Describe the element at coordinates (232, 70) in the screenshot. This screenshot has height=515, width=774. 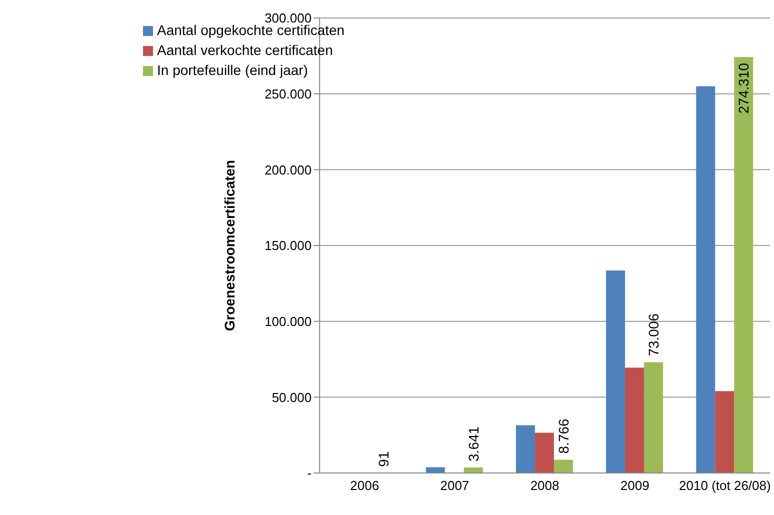
I see `legend-label: In portefeuille (eind jaar)` at that location.